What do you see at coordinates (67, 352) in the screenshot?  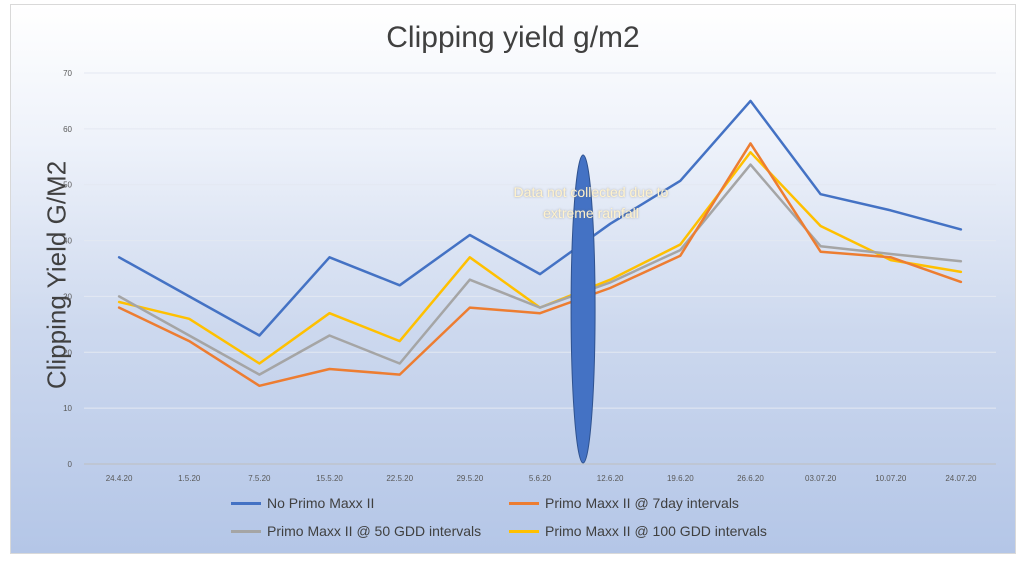 I see `y-tick-label: 20` at bounding box center [67, 352].